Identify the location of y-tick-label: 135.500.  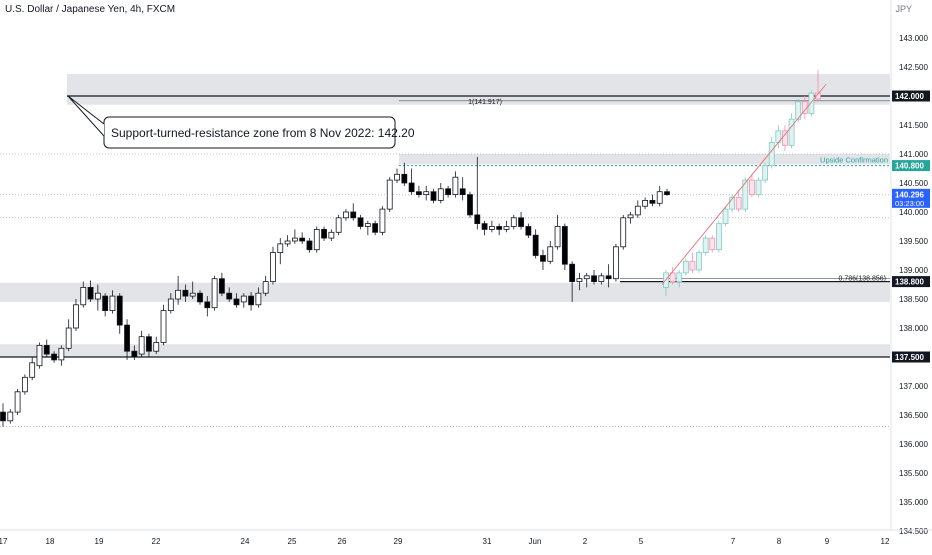
(913, 473).